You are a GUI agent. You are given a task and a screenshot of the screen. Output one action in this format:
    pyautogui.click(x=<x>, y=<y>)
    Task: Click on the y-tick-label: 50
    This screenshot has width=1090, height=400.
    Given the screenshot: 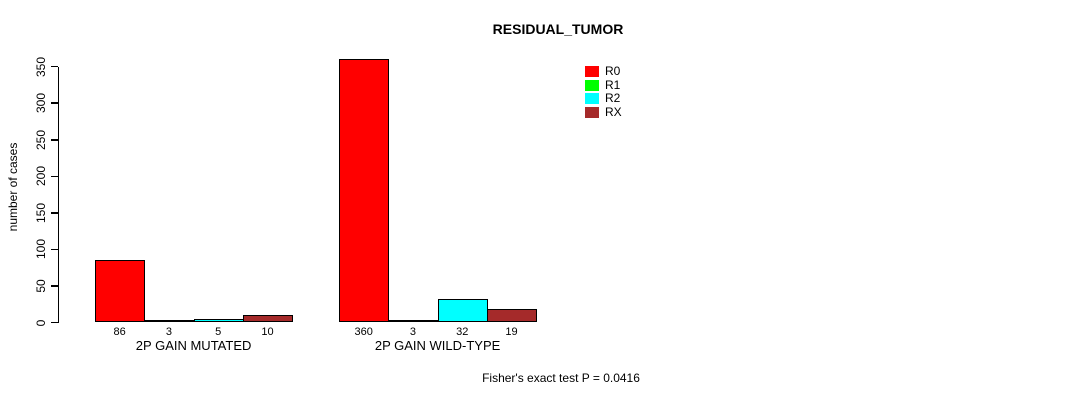 What is the action you would take?
    pyautogui.click(x=41, y=286)
    